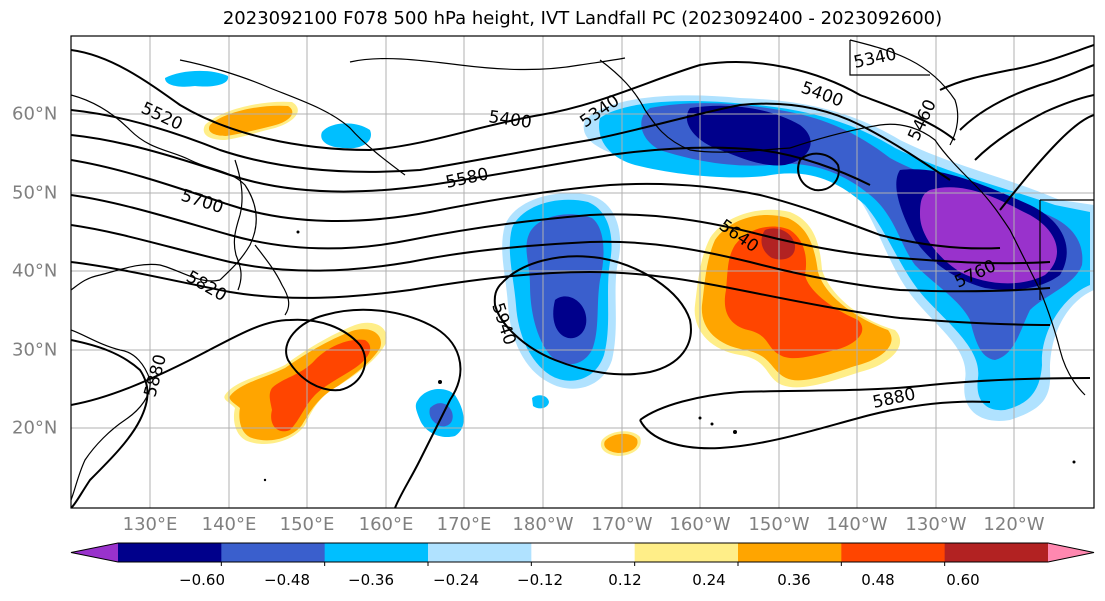  Describe the element at coordinates (709, 580) in the screenshot. I see `colorbar-tick: 0.24` at that location.